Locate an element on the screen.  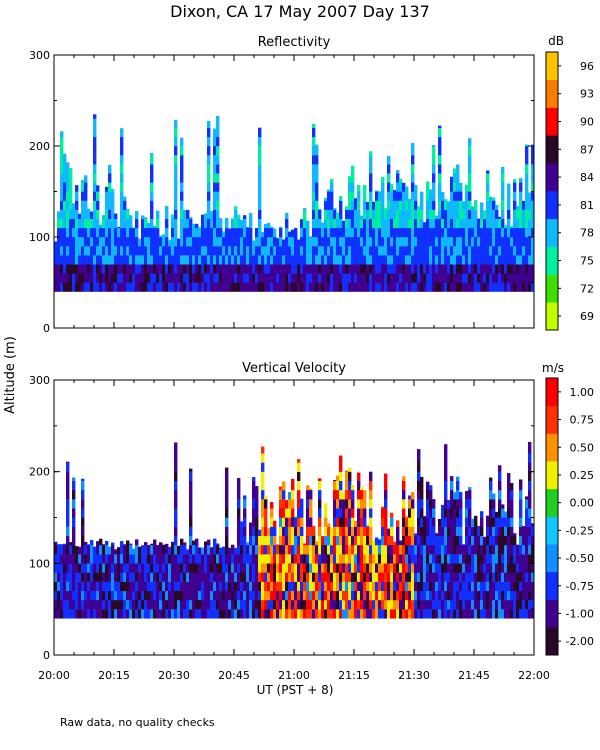
colorbar-label: 84 is located at coordinates (587, 177).